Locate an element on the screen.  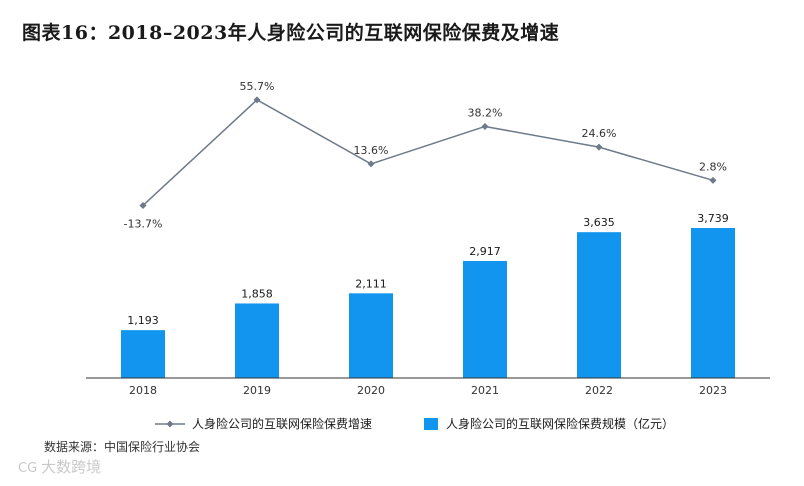
bar-value-label-2020: 2,111 is located at coordinates (371, 283).